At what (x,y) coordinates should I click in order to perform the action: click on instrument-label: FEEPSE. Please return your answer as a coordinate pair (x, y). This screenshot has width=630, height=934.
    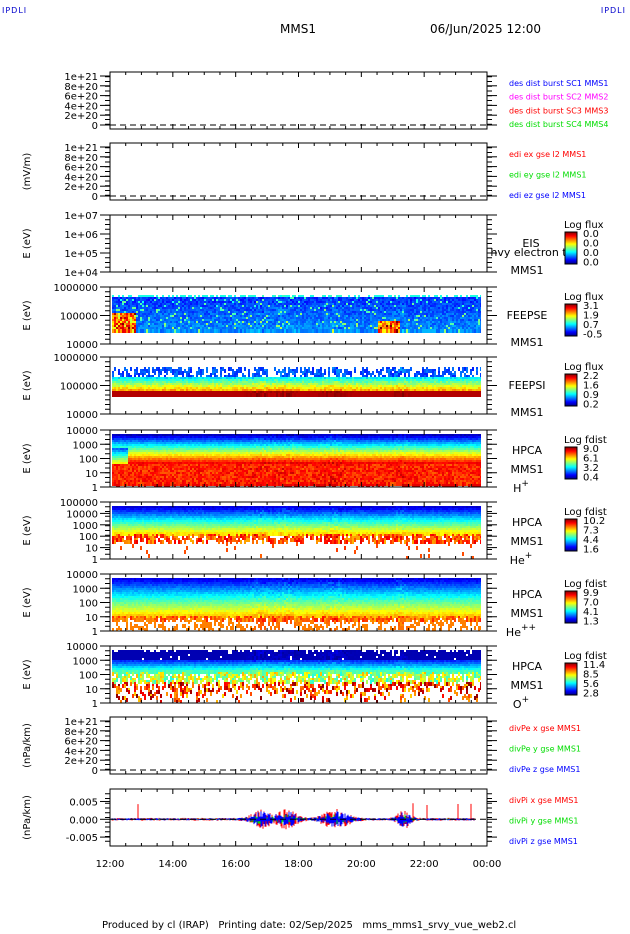
    Looking at the image, I should click on (527, 315).